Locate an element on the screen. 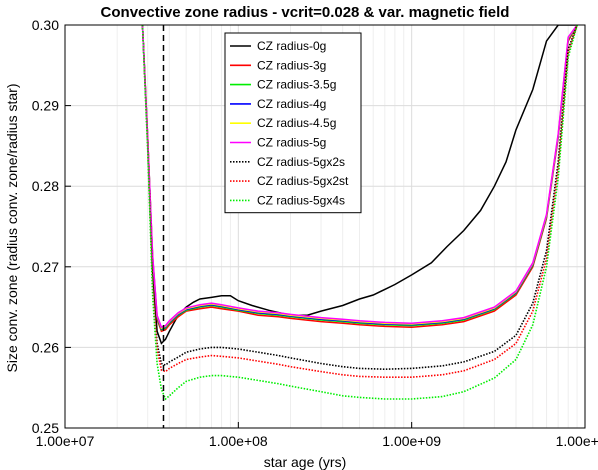 Image resolution: width=598 pixels, height=470 pixels. x-tick-label: 1.00e+08 is located at coordinates (238, 441).